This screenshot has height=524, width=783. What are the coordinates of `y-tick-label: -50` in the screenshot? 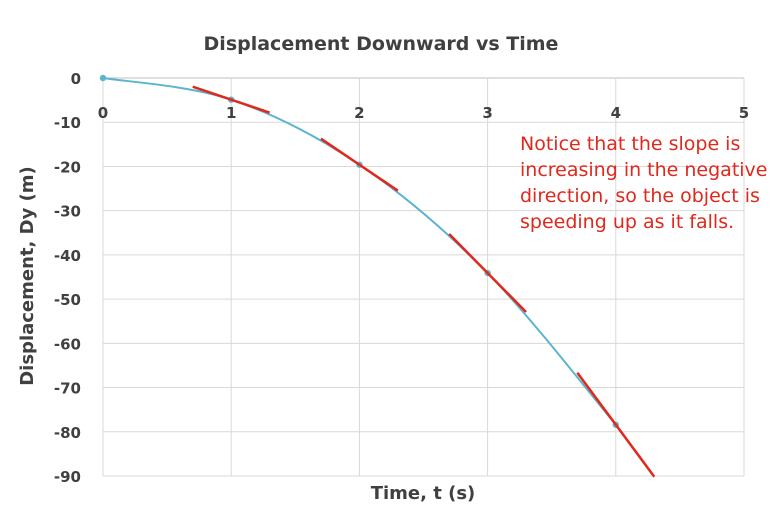 It's located at (67, 300).